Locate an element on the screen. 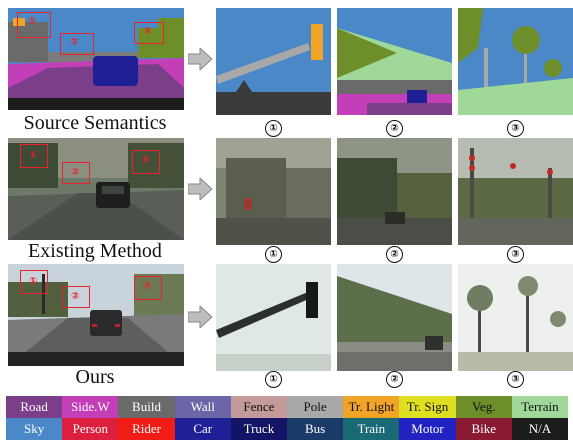 The width and height of the screenshot is (573, 443). crop-number-2-1: ① is located at coordinates (273, 254).